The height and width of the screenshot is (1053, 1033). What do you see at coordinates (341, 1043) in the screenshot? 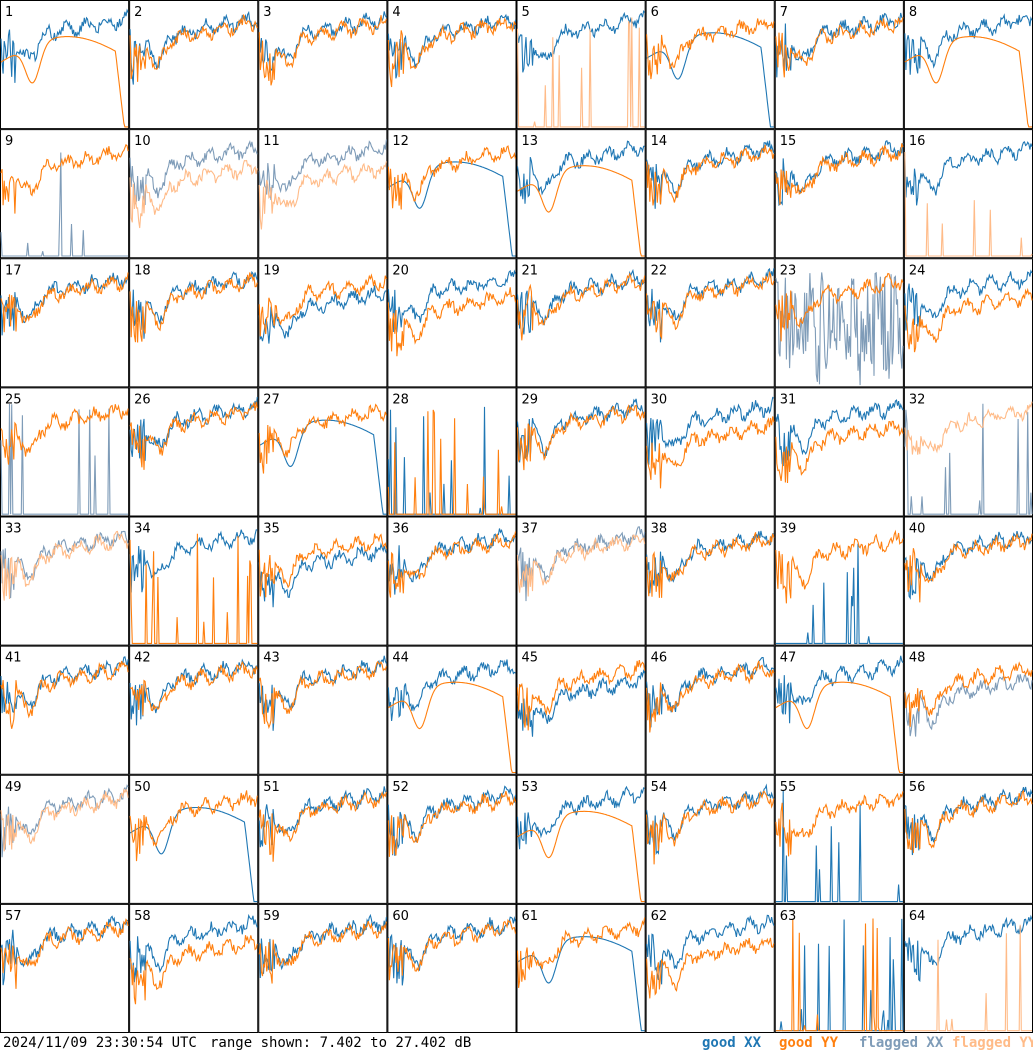
I see `range-label: range shown: 7.402 to 27.402 dB` at bounding box center [341, 1043].